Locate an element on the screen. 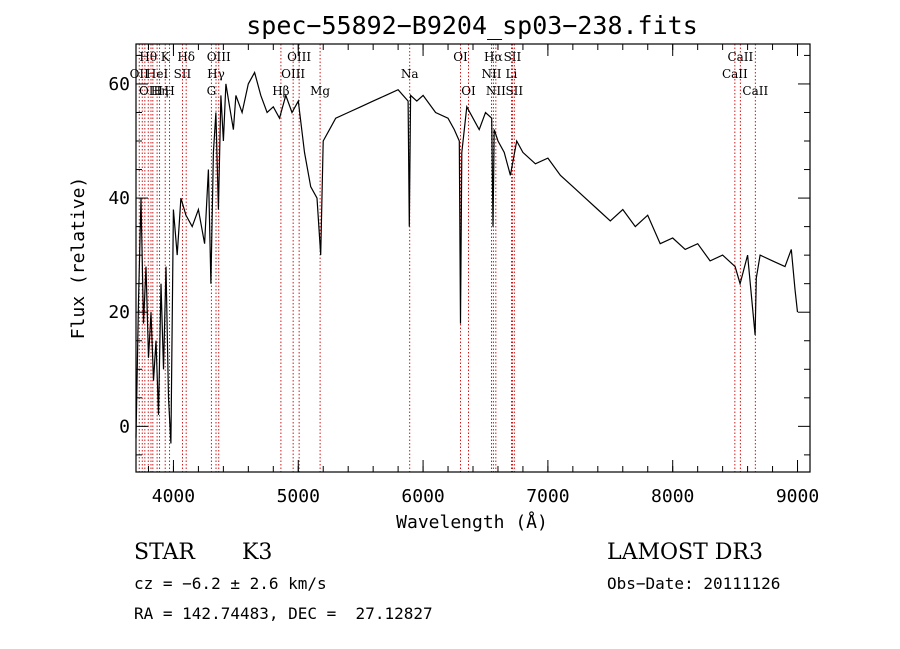  redshift-velocity: cz = −6.2 ± 2.6 km/s is located at coordinates (230, 583).